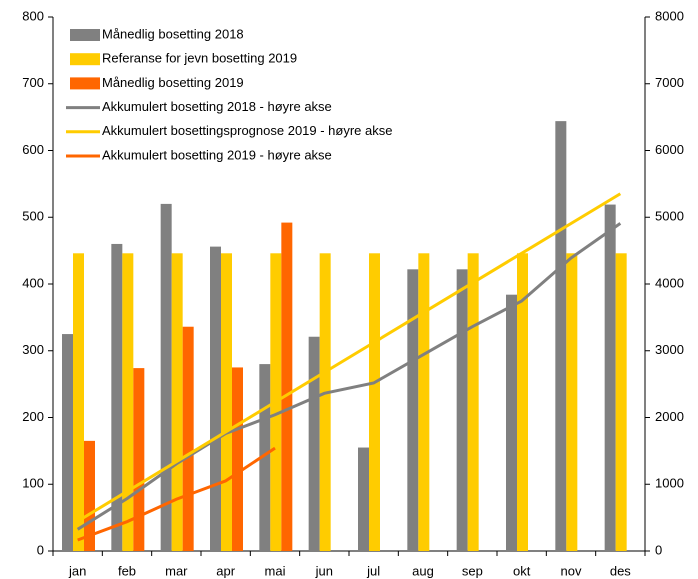 The width and height of the screenshot is (698, 579). I want to click on y2-tick-label: 8000, so click(669, 15).